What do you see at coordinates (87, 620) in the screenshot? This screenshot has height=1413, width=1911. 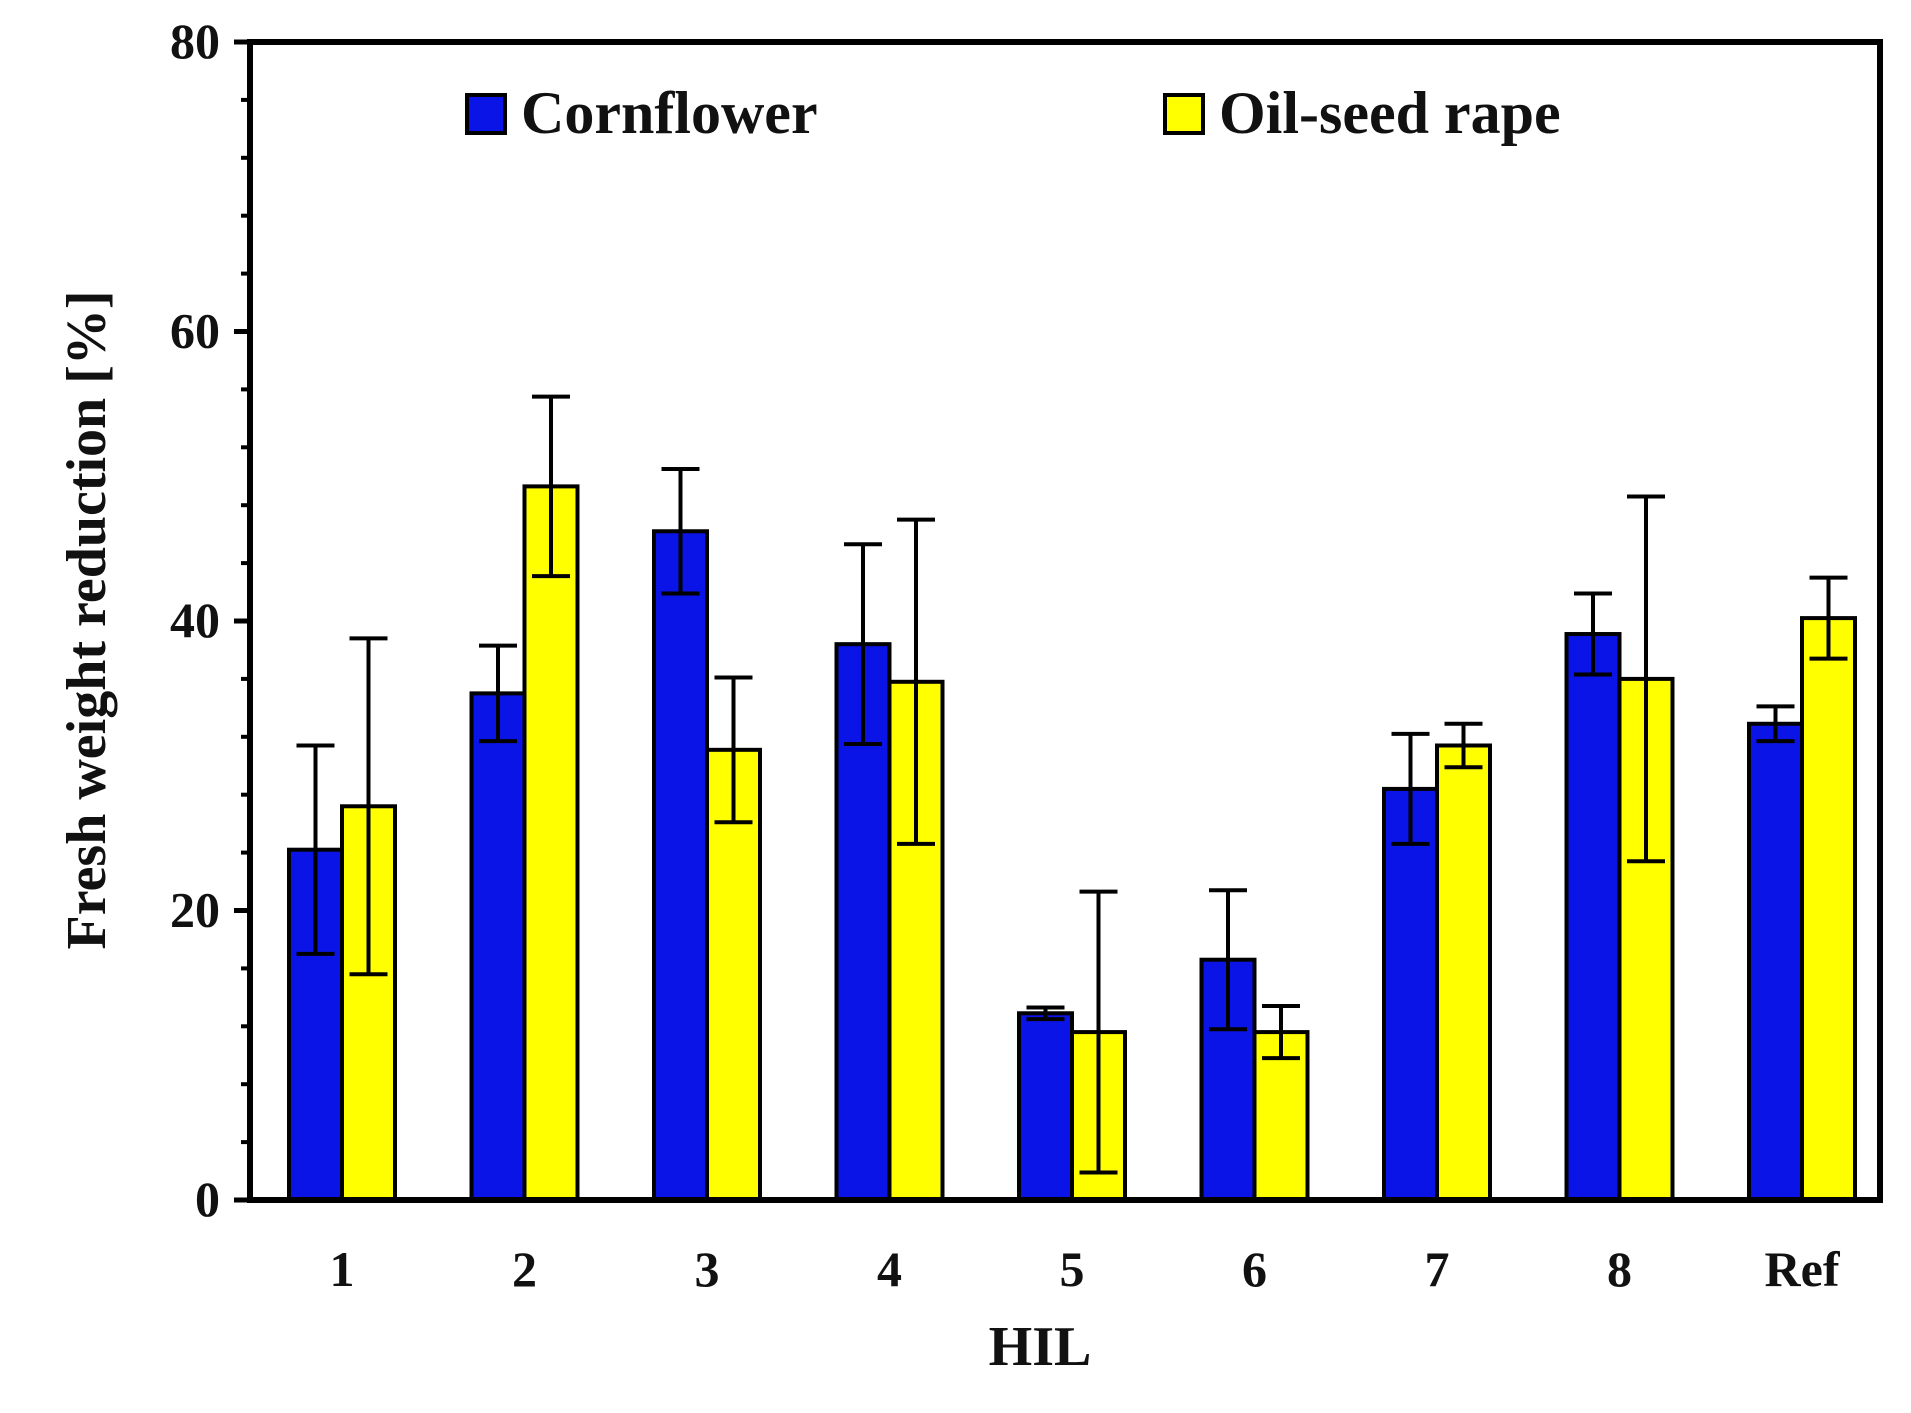 I see `y-axis-title: Fresh weight reduction [%]` at bounding box center [87, 620].